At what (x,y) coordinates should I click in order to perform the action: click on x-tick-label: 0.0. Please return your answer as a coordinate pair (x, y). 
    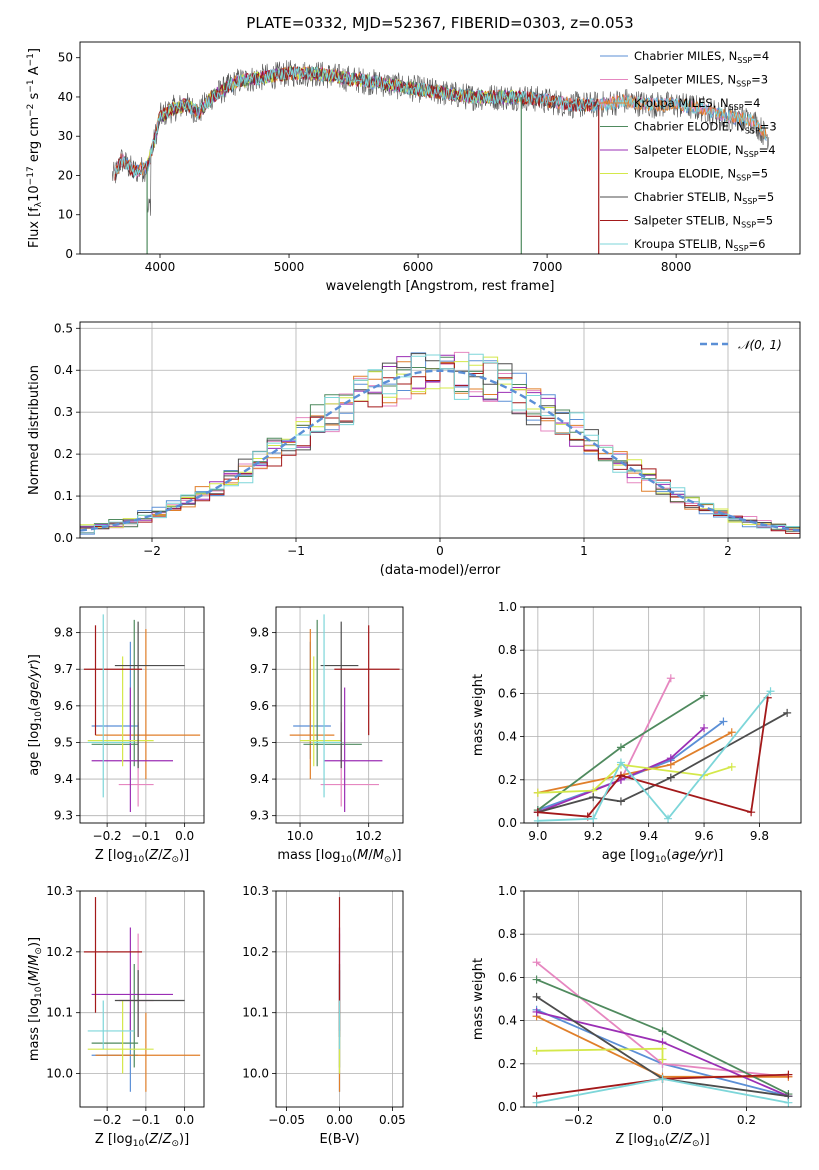
    Looking at the image, I should click on (184, 836).